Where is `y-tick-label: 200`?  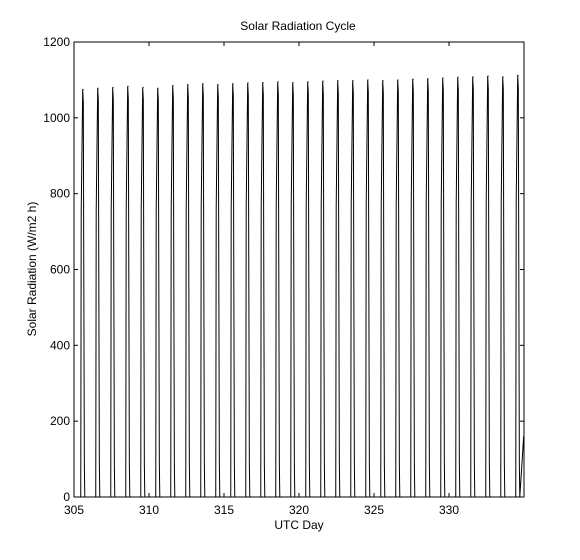
y-tick-label: 200 is located at coordinates (60, 421).